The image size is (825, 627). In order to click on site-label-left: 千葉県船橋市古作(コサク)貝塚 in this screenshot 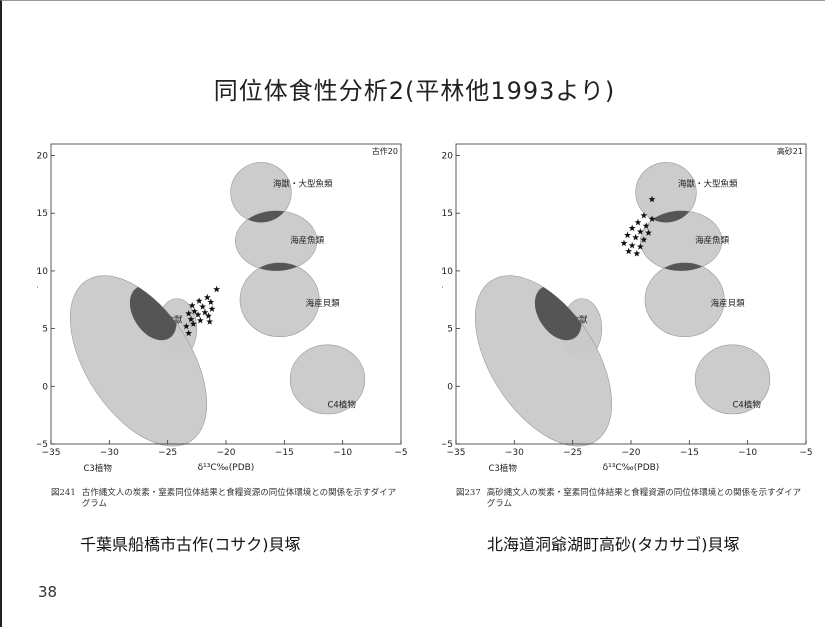, I will do `click(190, 544)`.